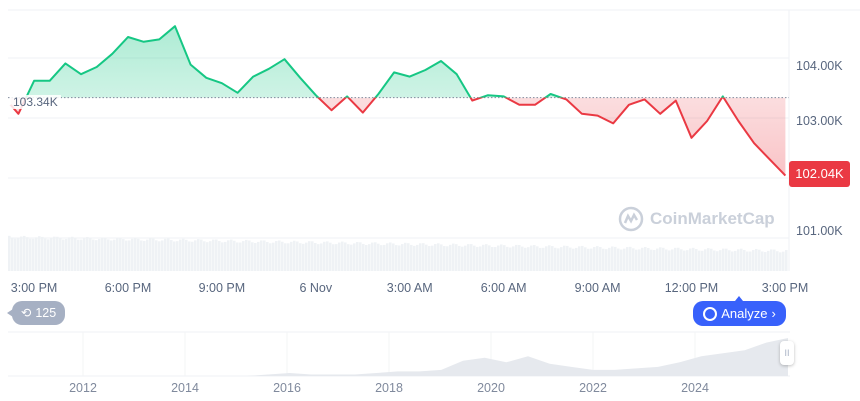 The width and height of the screenshot is (860, 401). Describe the element at coordinates (35, 102) in the screenshot. I see `baseline-price-label: 103.34K` at that location.